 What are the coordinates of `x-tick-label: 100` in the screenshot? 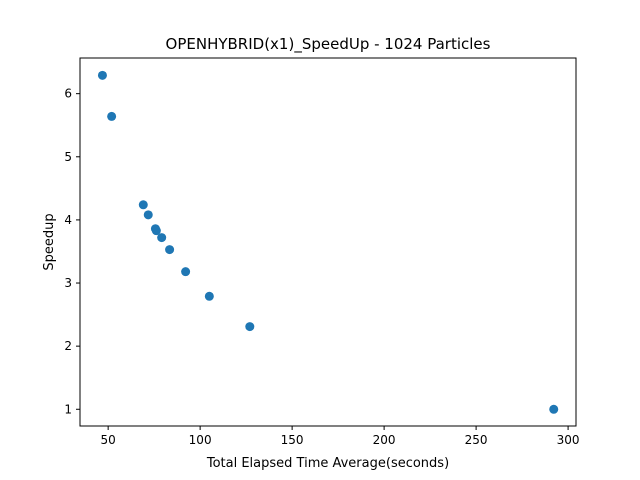 It's located at (200, 440).